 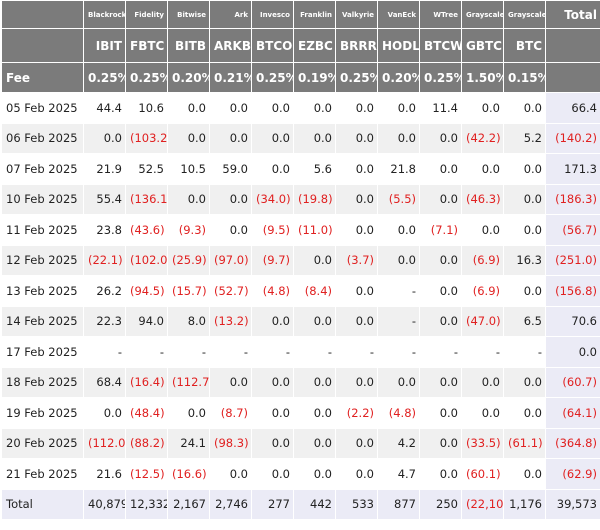 What do you see at coordinates (42, 169) in the screenshot?
I see `date-cell: 07 Feb 2025` at bounding box center [42, 169].